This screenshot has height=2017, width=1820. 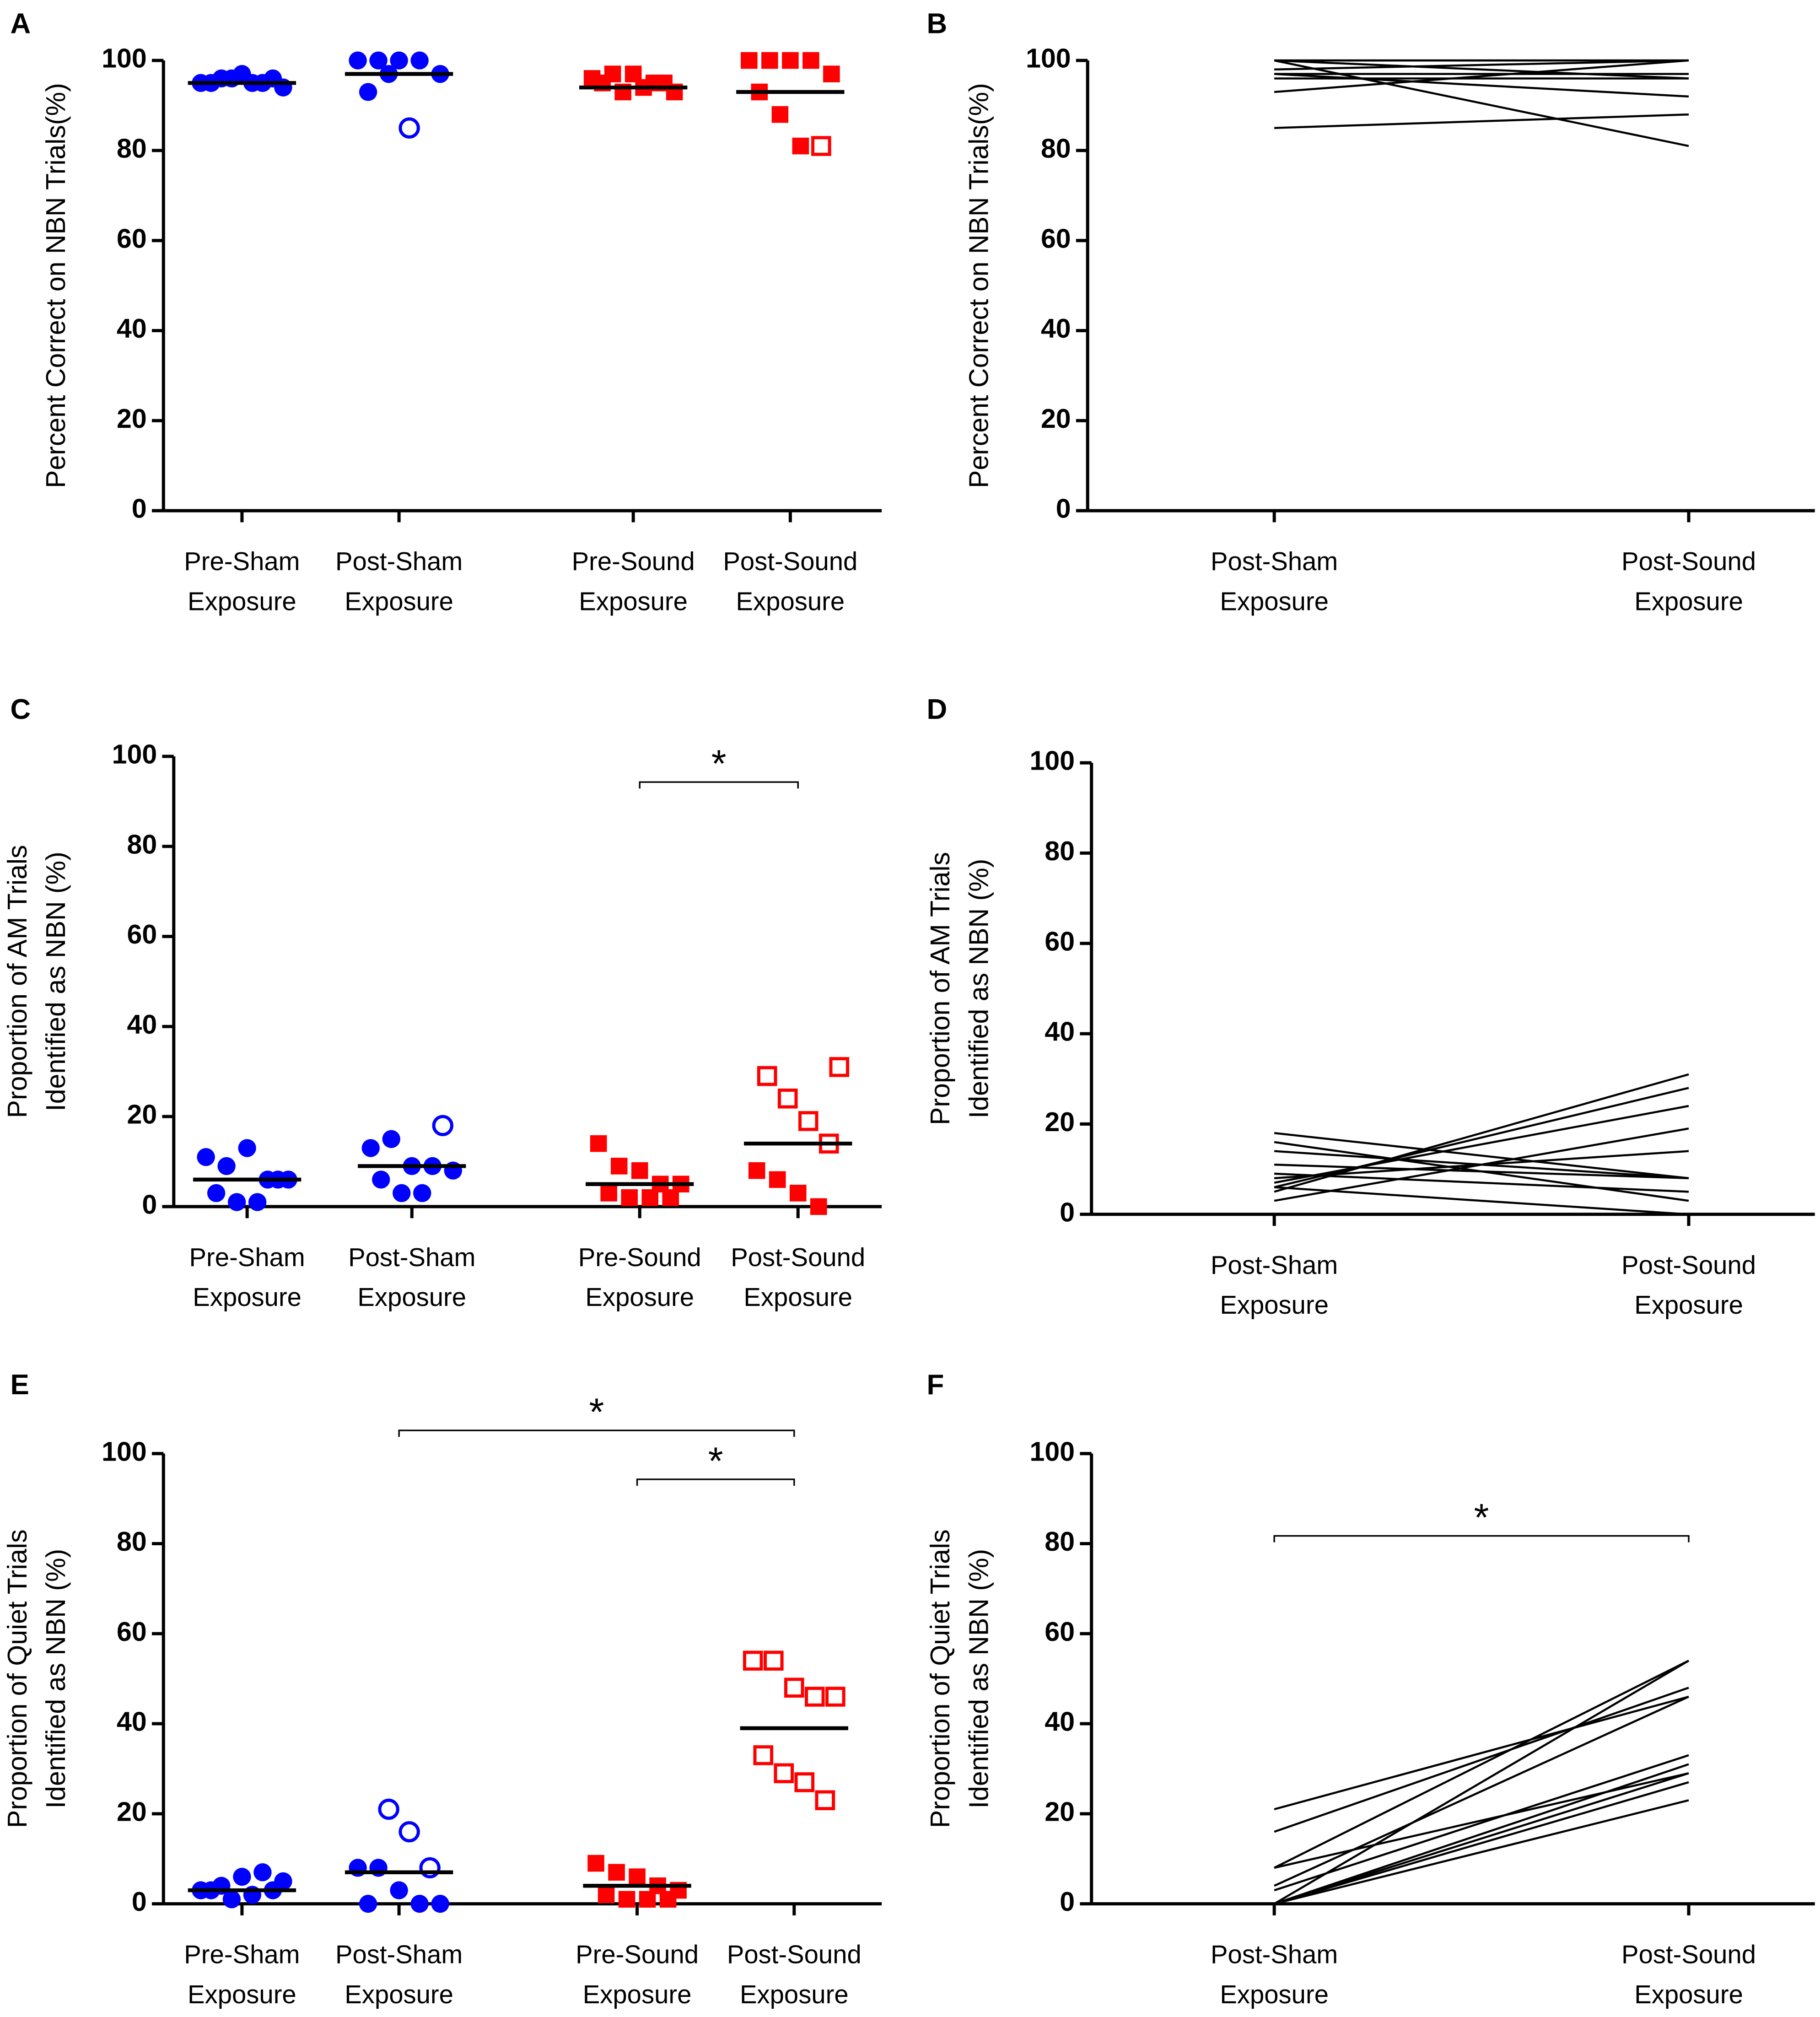 I want to click on y-axis-label: Percent Correct on NBN Trials(%), so click(x=56, y=285).